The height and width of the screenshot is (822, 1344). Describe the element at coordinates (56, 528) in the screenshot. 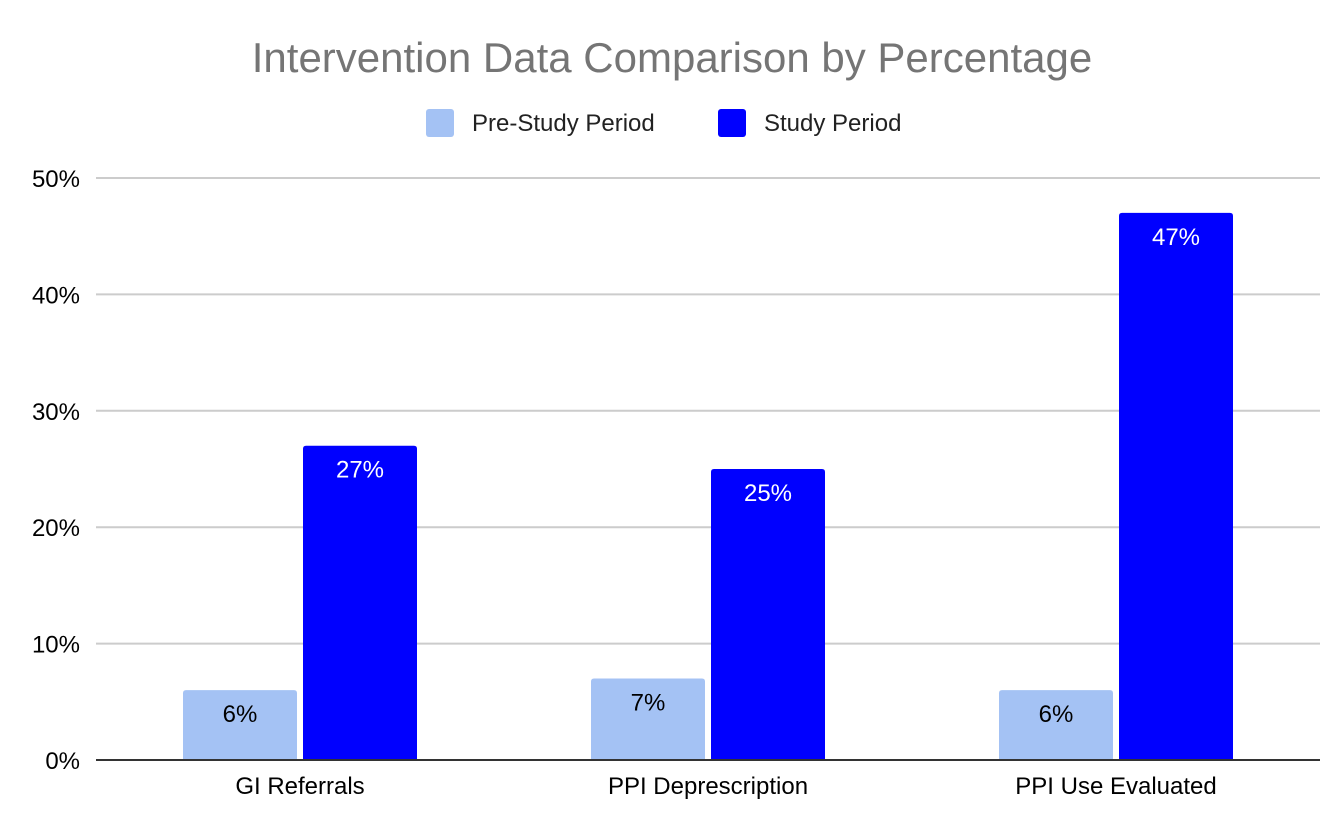

I see `y-tick-label: 20%` at that location.